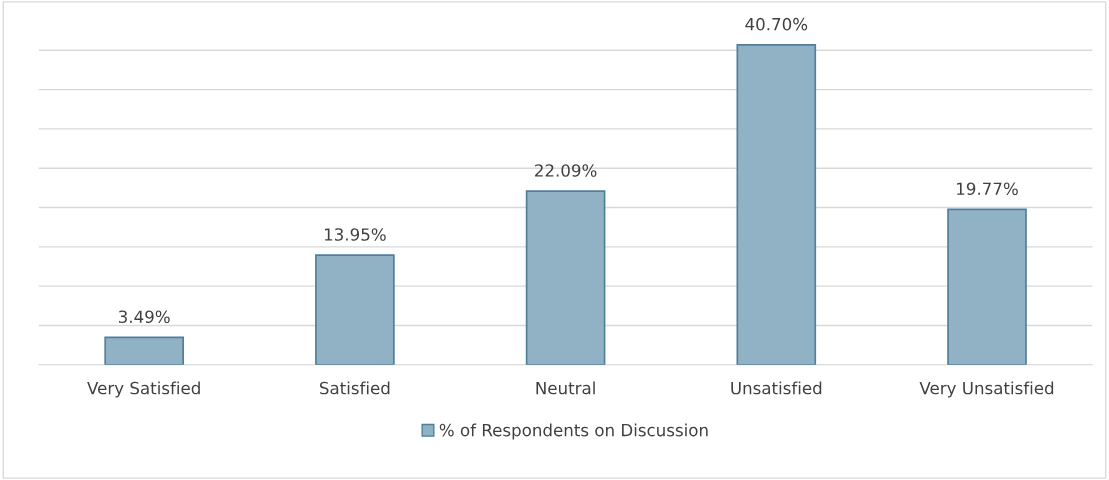 The image size is (1109, 480). I want to click on x-tick-label: Very Unsatisfied, so click(986, 389).